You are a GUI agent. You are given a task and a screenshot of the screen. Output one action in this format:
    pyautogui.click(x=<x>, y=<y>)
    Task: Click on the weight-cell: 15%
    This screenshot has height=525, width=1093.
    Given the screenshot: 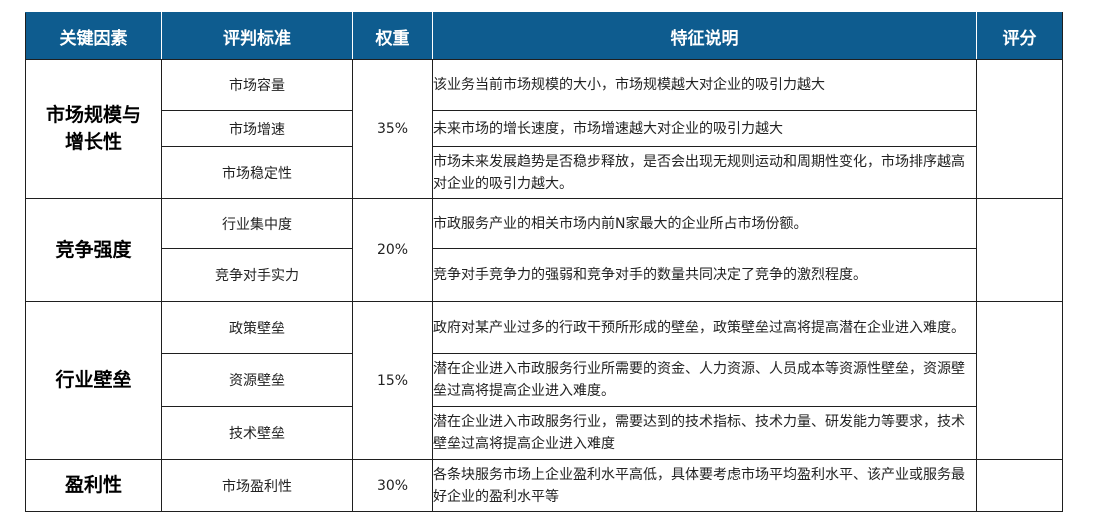 What is the action you would take?
    pyautogui.click(x=392, y=380)
    